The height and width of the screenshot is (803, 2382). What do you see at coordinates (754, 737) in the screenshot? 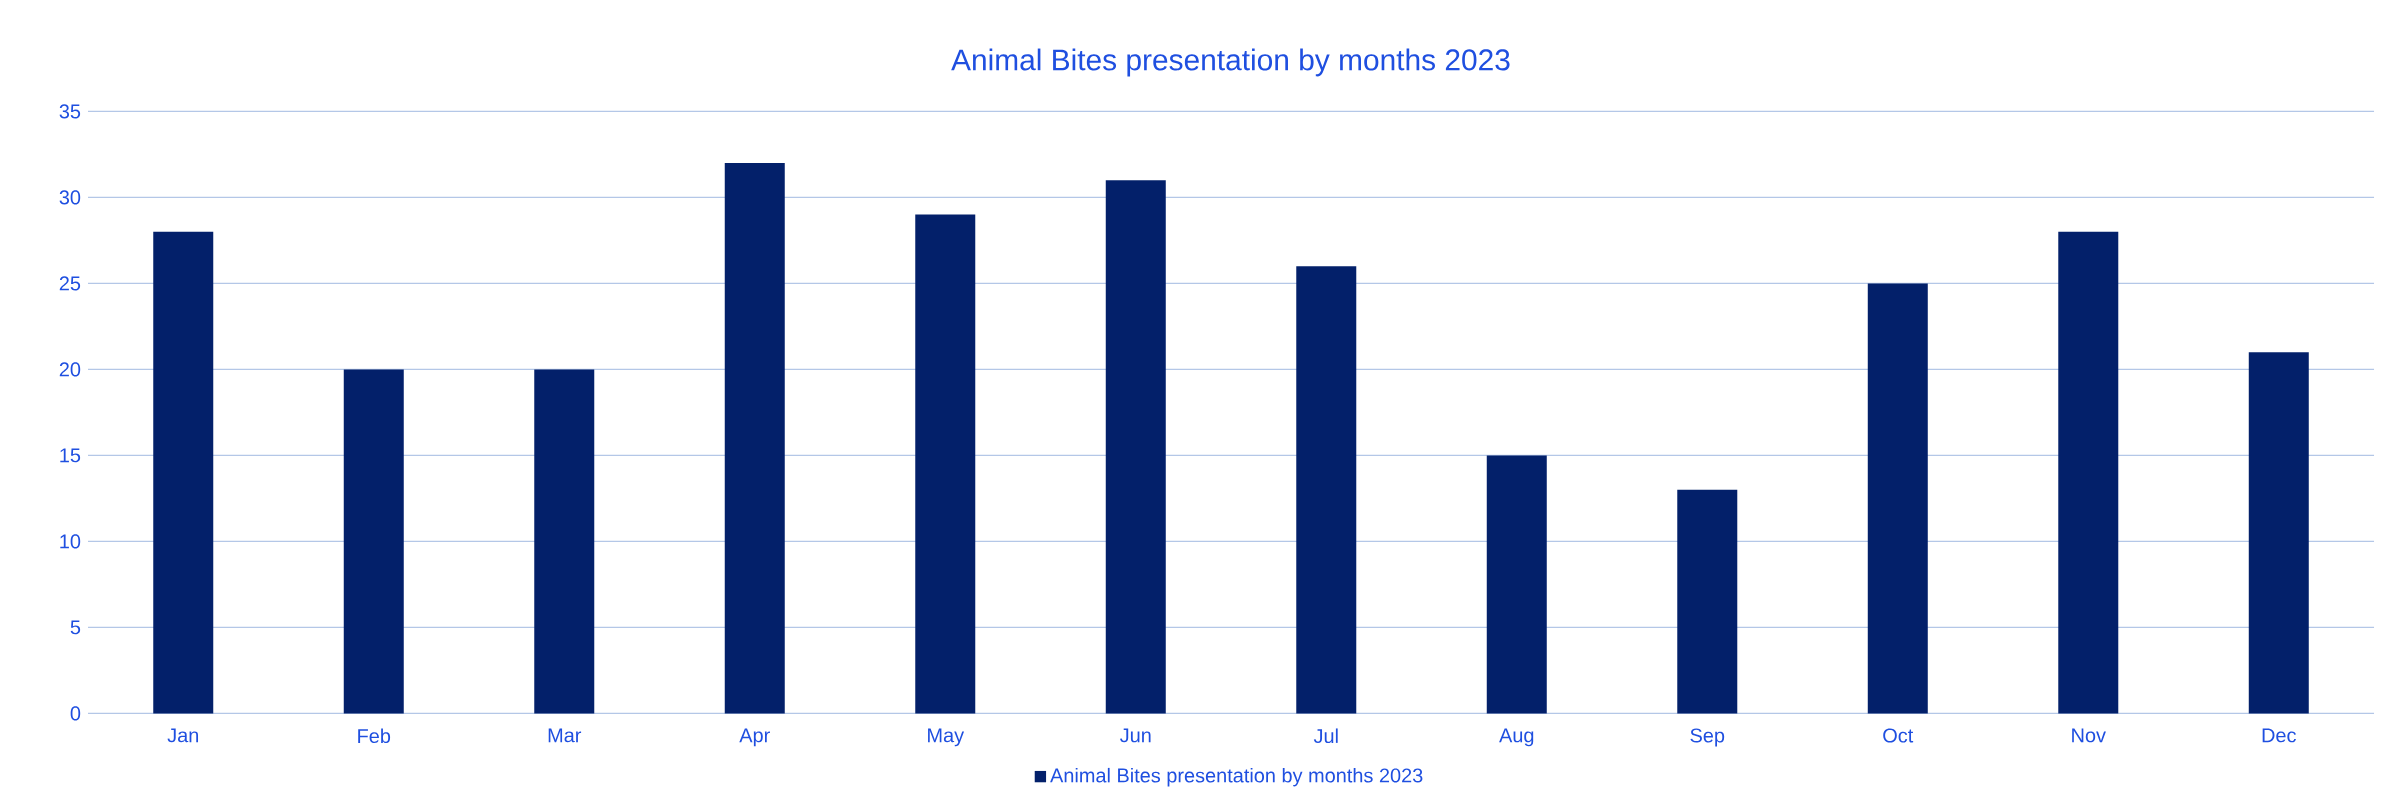
I see `x-tick-label: Apr` at bounding box center [754, 737].